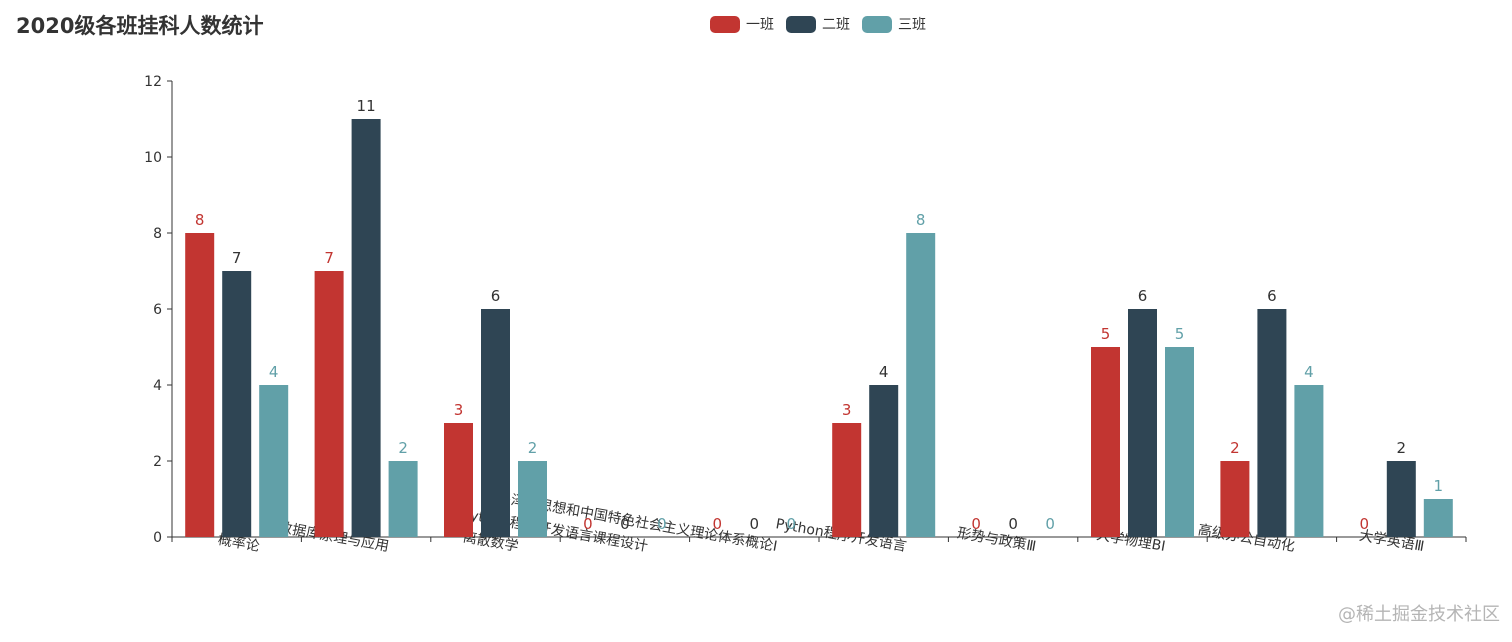 The height and width of the screenshot is (642, 1512). What do you see at coordinates (760, 25) in the screenshot?
I see `legend-label-class-1: 一班` at bounding box center [760, 25].